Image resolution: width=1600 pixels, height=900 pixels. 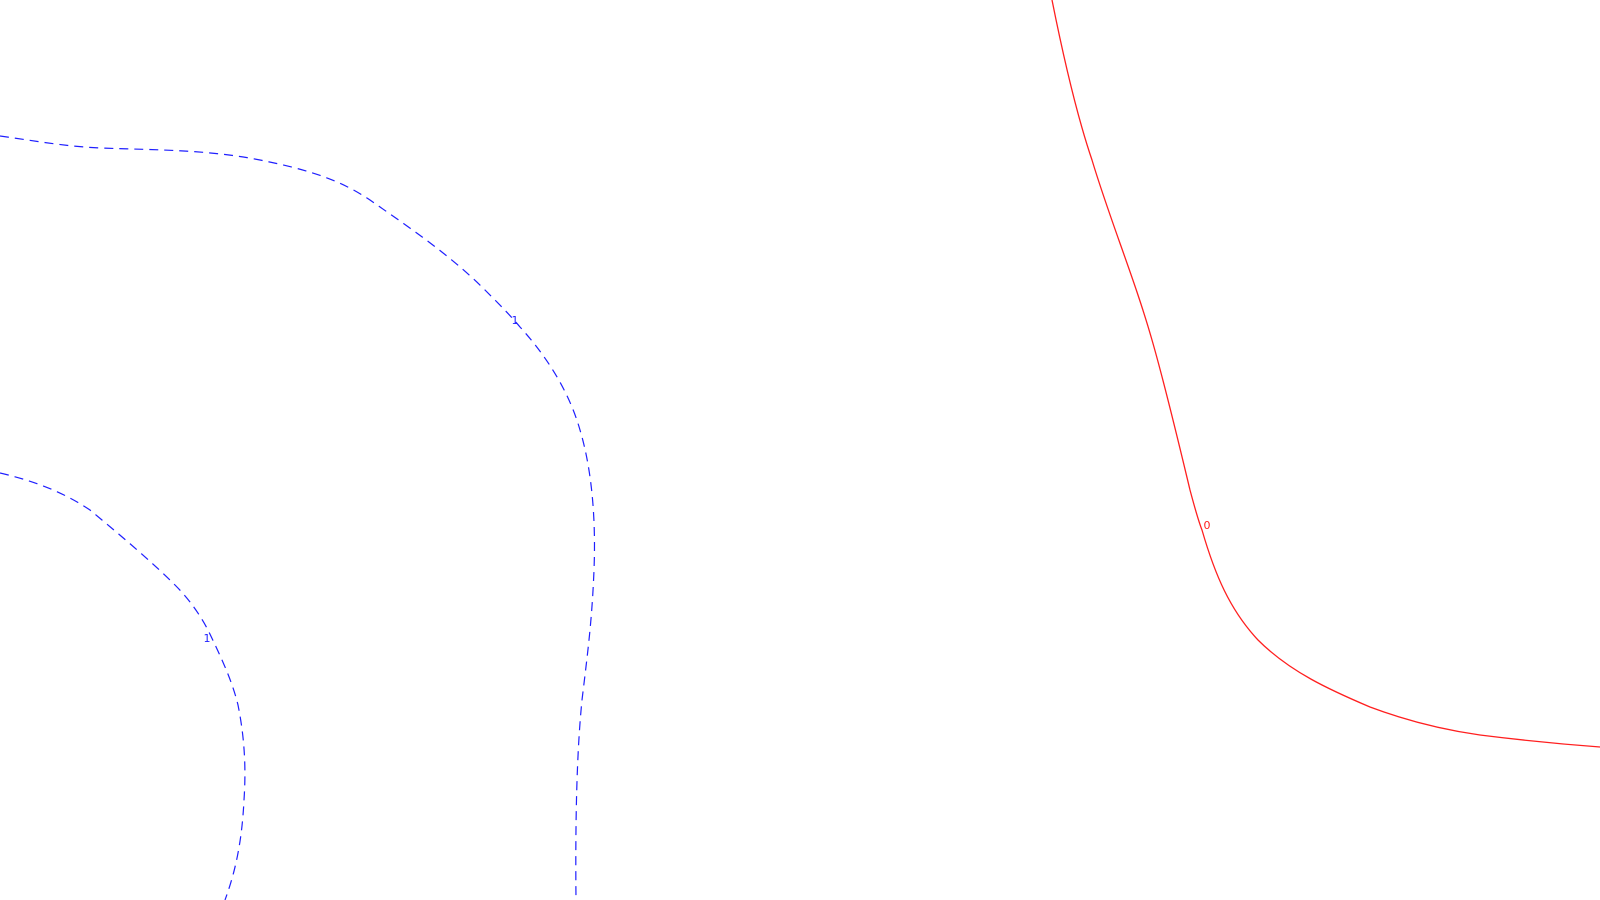 What do you see at coordinates (515, 320) in the screenshot?
I see `contour-label-1-upper: 1` at bounding box center [515, 320].